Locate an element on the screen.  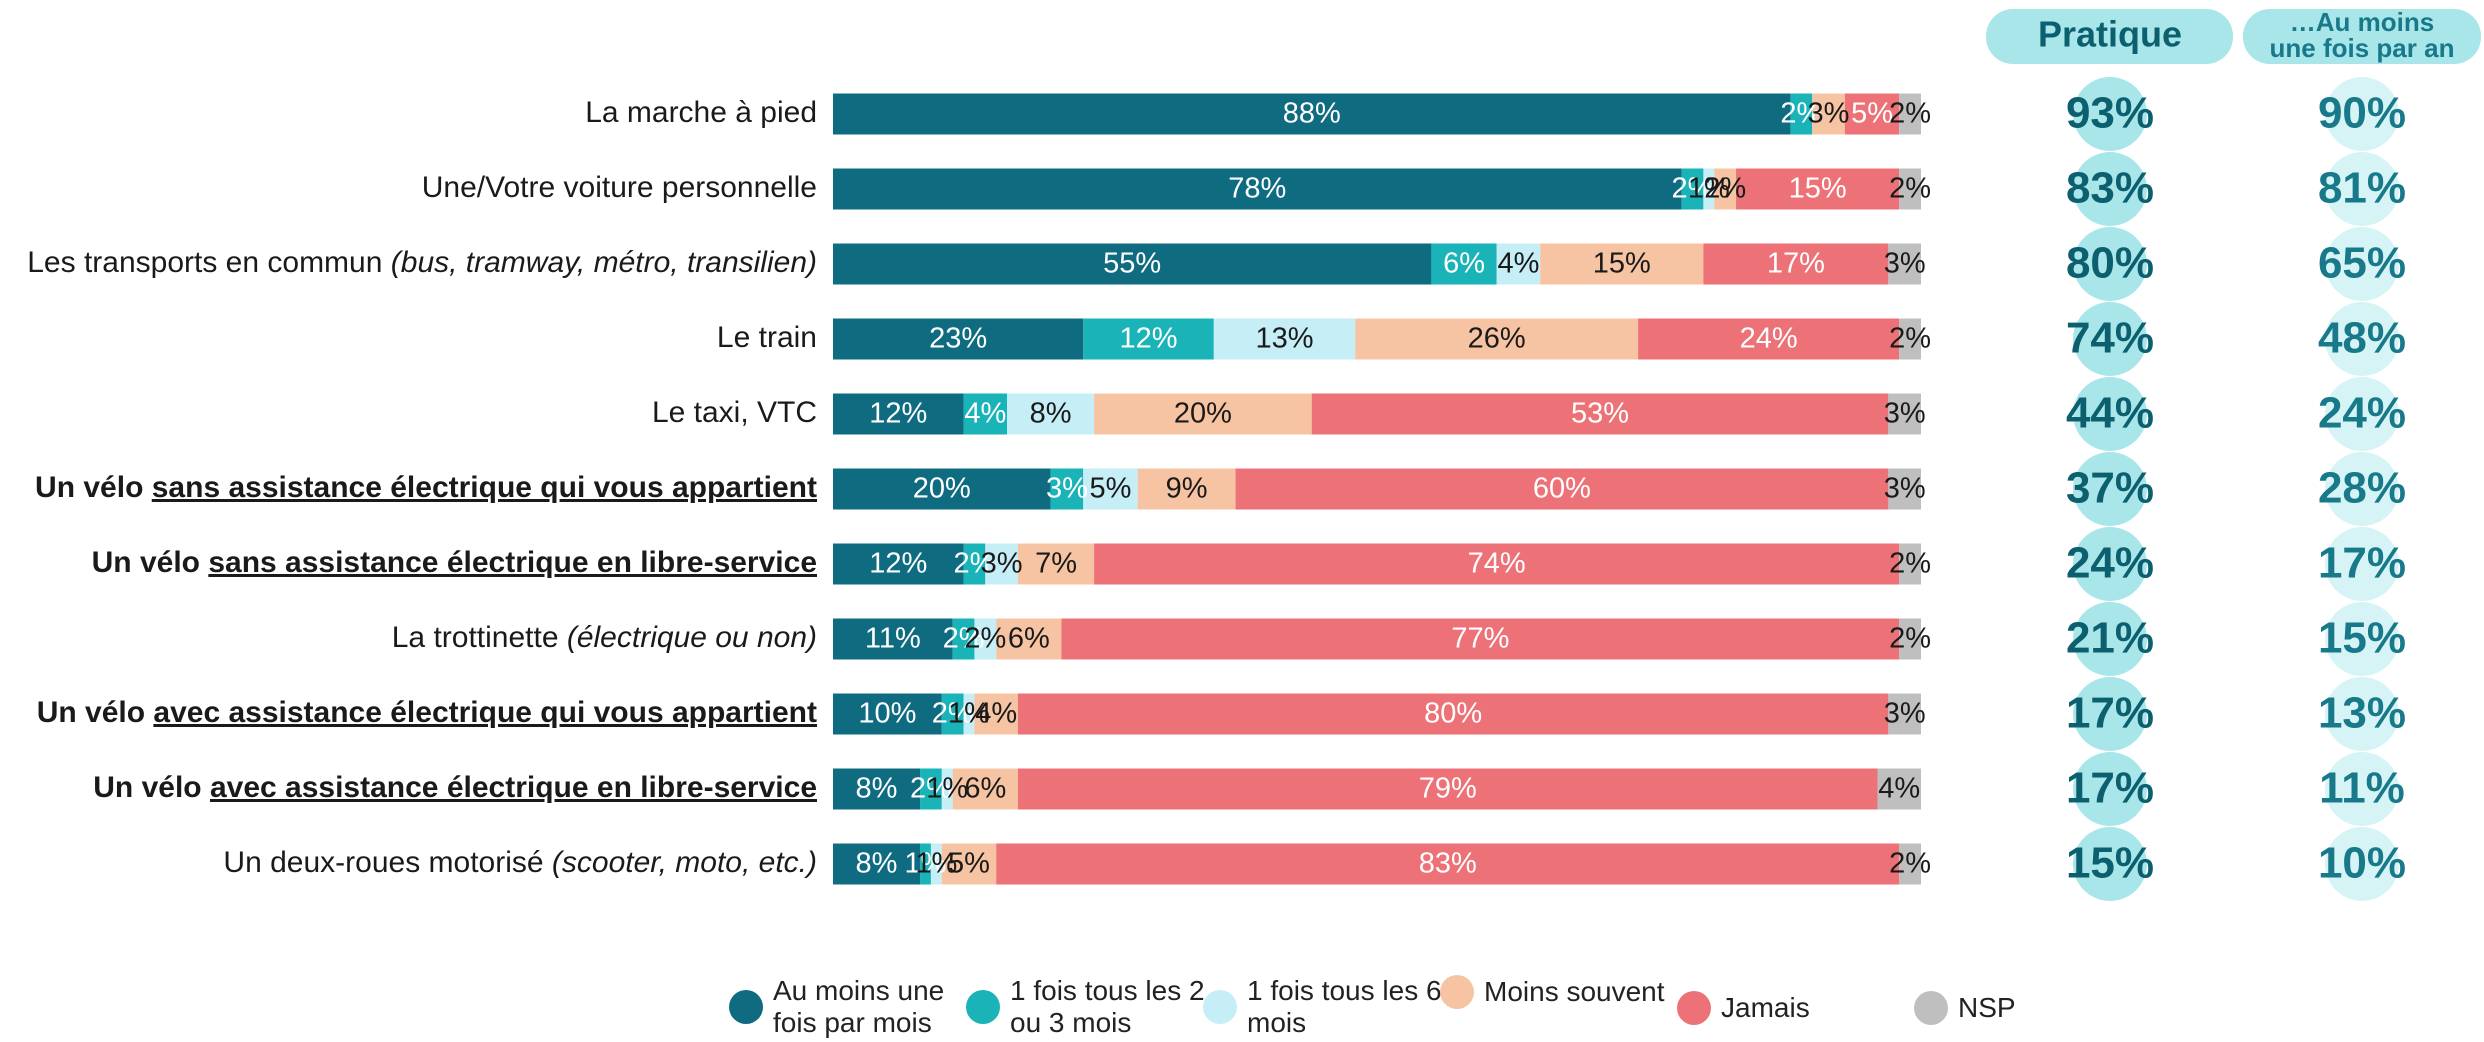
category-label: Une/Votre voiture personnelle is located at coordinates (619, 187).